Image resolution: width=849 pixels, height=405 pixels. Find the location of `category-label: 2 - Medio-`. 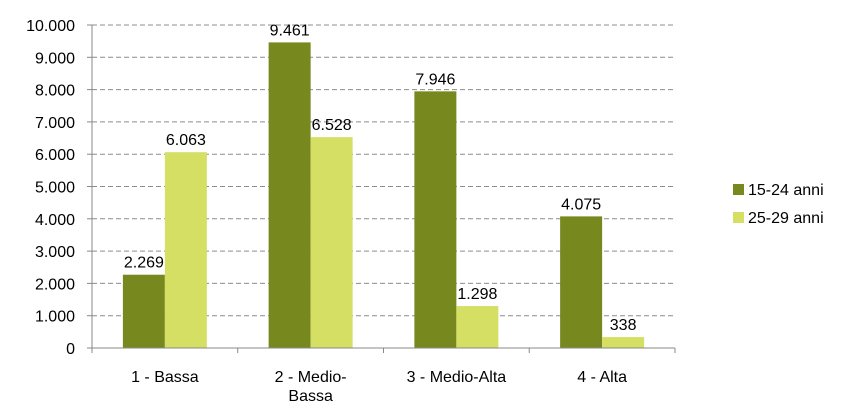

category-label: 2 - Medio- is located at coordinates (311, 377).